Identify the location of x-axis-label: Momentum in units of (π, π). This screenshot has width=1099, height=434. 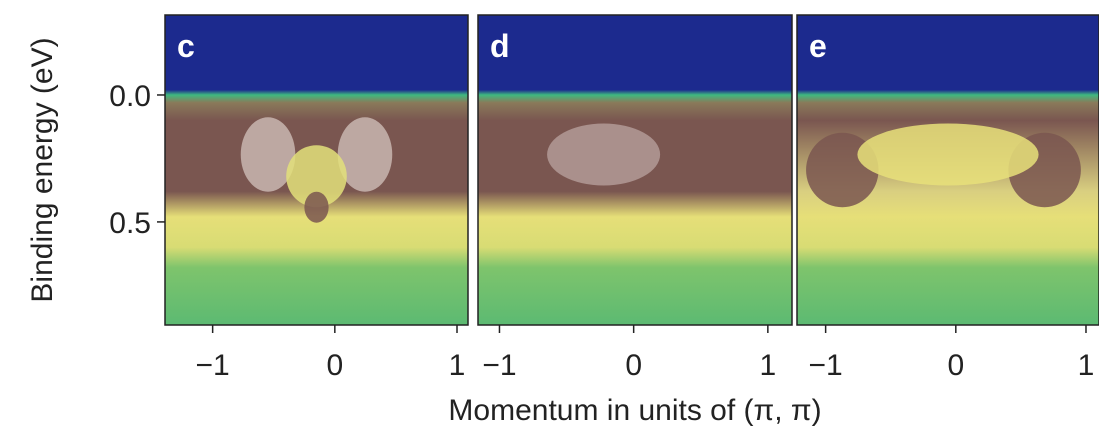
(634, 410).